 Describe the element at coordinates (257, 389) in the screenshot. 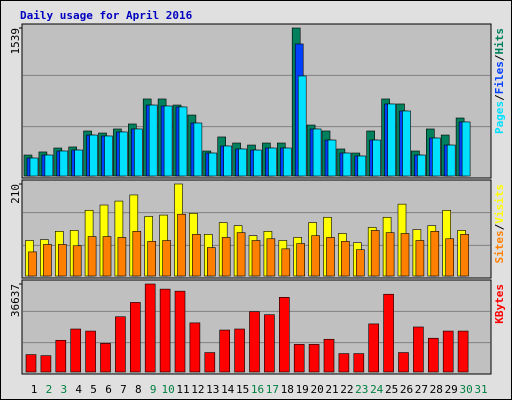

I see `x-tick-label: 16` at that location.